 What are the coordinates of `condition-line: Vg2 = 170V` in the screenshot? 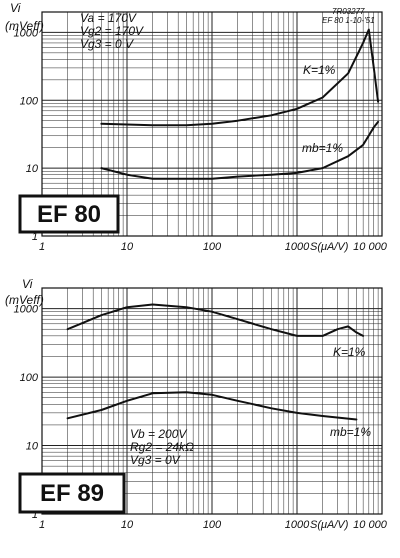 It's located at (112, 31).